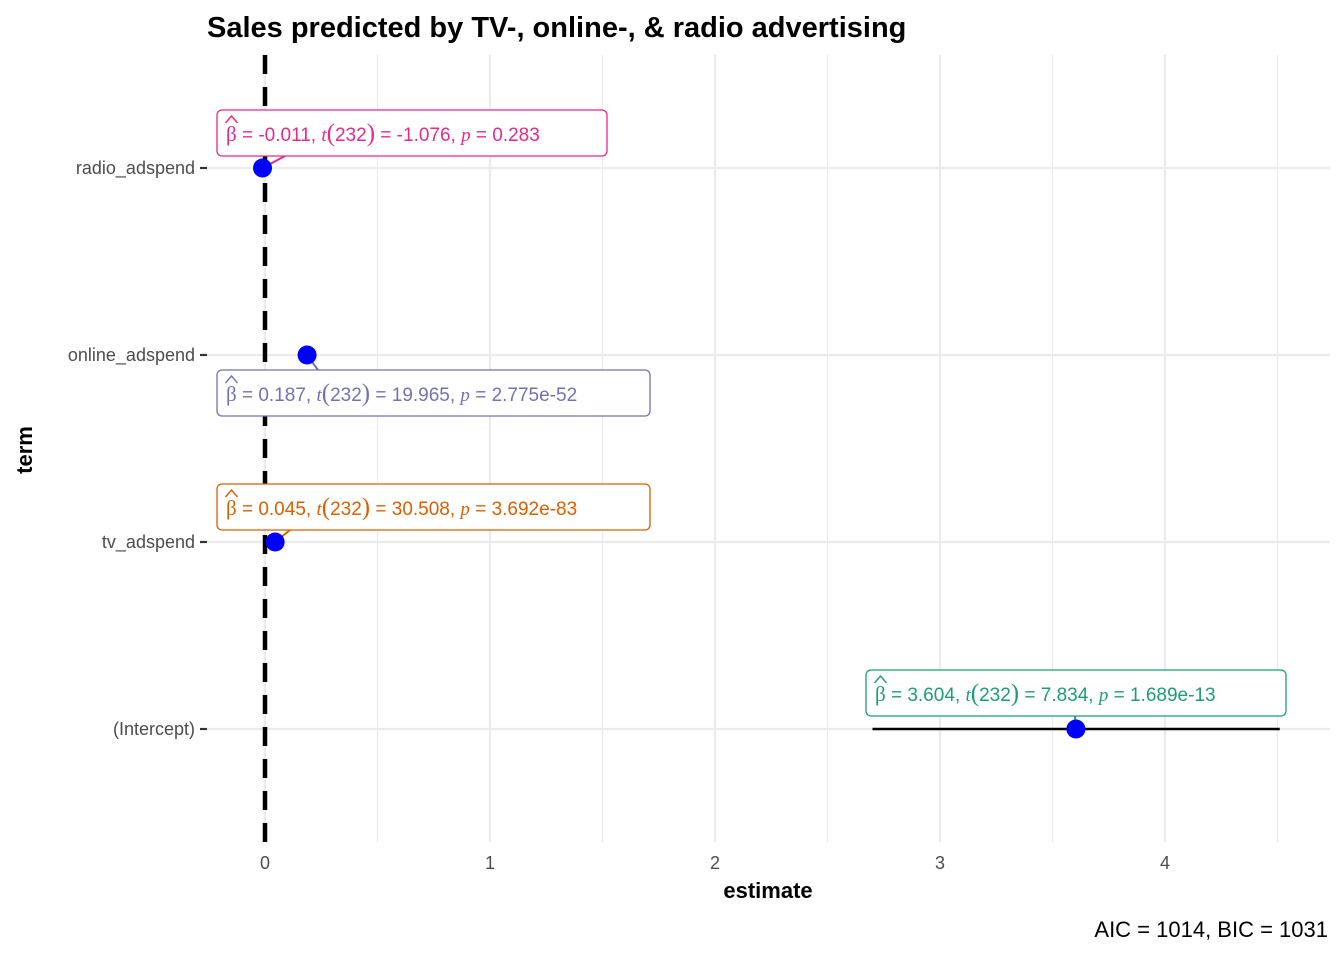 The height and width of the screenshot is (960, 1344). I want to click on y-tick-label: tv_adspend, so click(148, 542).